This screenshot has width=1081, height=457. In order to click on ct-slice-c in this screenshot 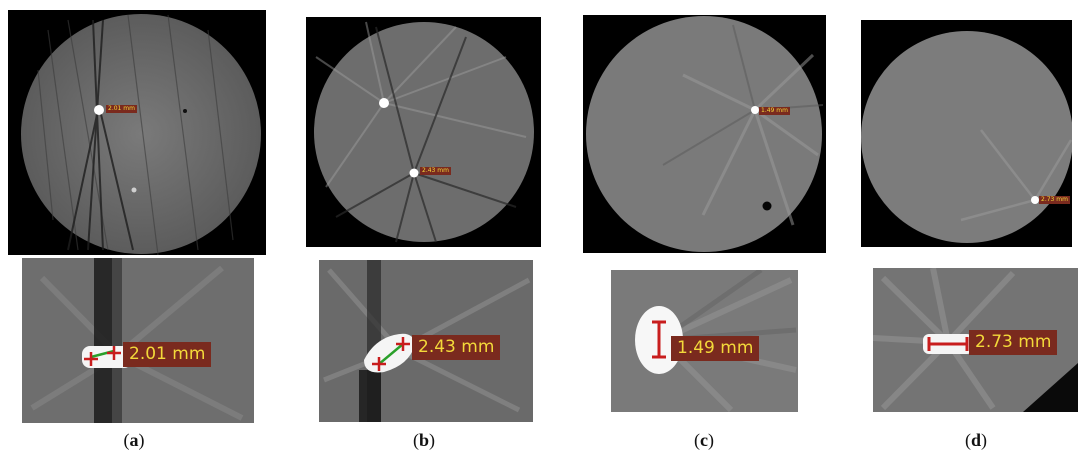, I will do `click(705, 134)`.